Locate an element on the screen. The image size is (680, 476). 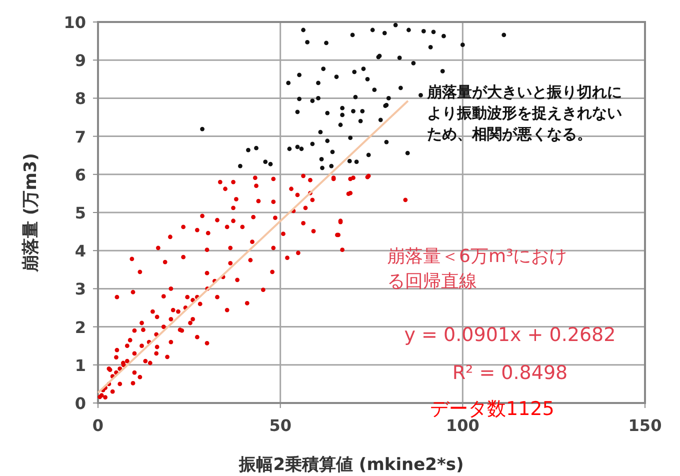
annotation: 崩落量＜6万m³における回帰直線 is located at coordinates (477, 269).